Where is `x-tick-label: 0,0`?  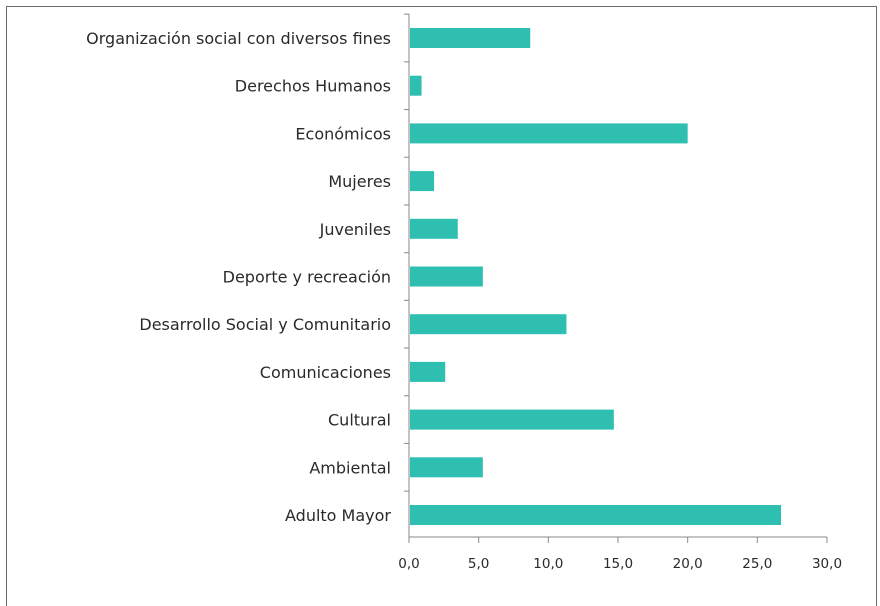 x-tick-label: 0,0 is located at coordinates (408, 564).